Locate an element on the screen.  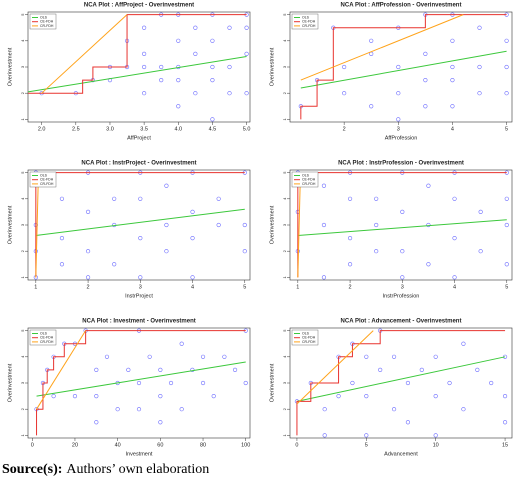
y-tick-label: 2 is located at coordinates (22, 408).